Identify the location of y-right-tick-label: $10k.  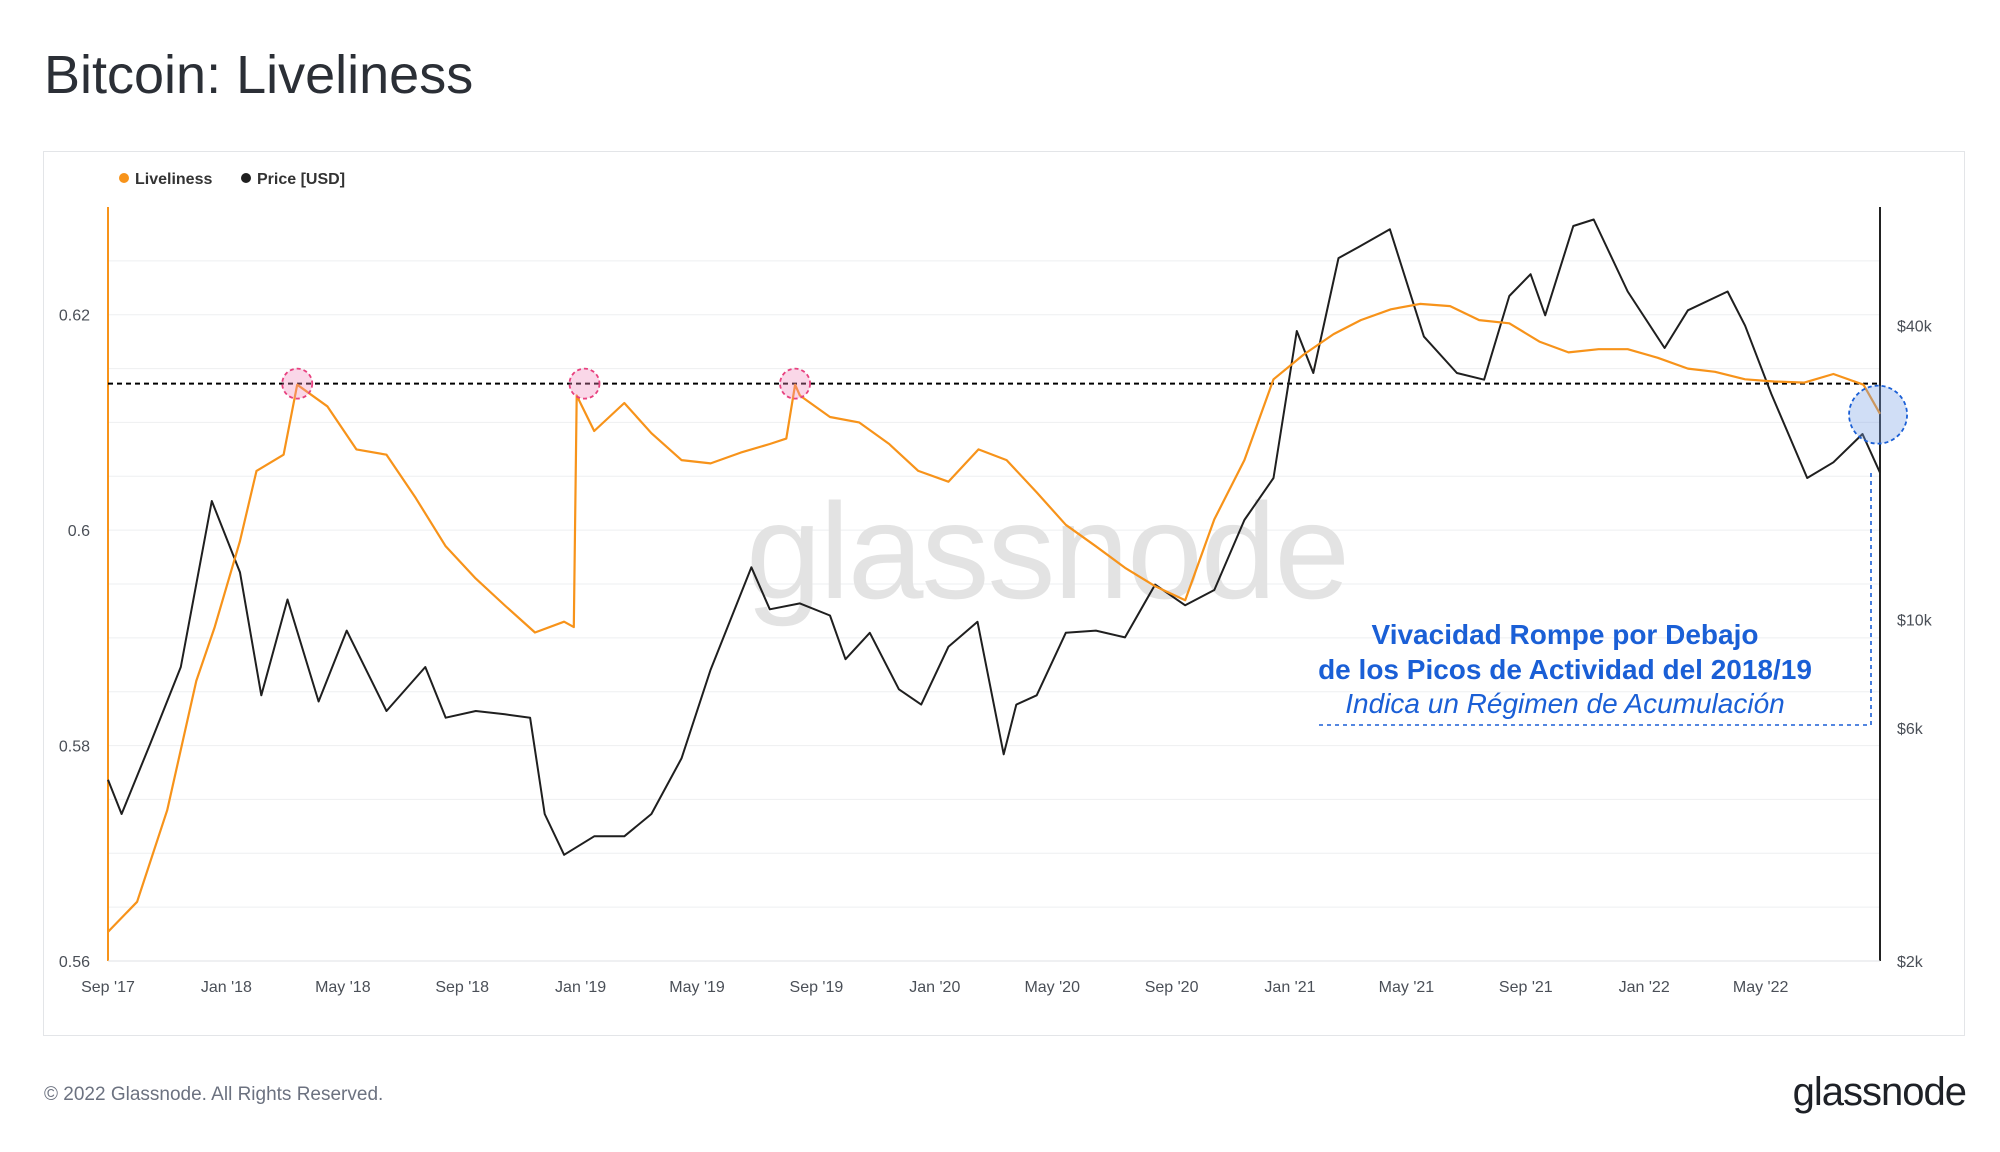
(1915, 621).